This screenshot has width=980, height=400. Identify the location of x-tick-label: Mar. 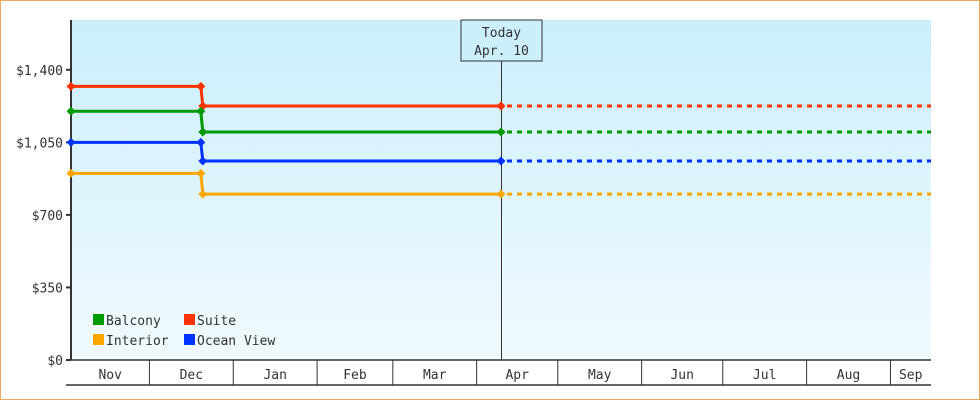
(435, 375).